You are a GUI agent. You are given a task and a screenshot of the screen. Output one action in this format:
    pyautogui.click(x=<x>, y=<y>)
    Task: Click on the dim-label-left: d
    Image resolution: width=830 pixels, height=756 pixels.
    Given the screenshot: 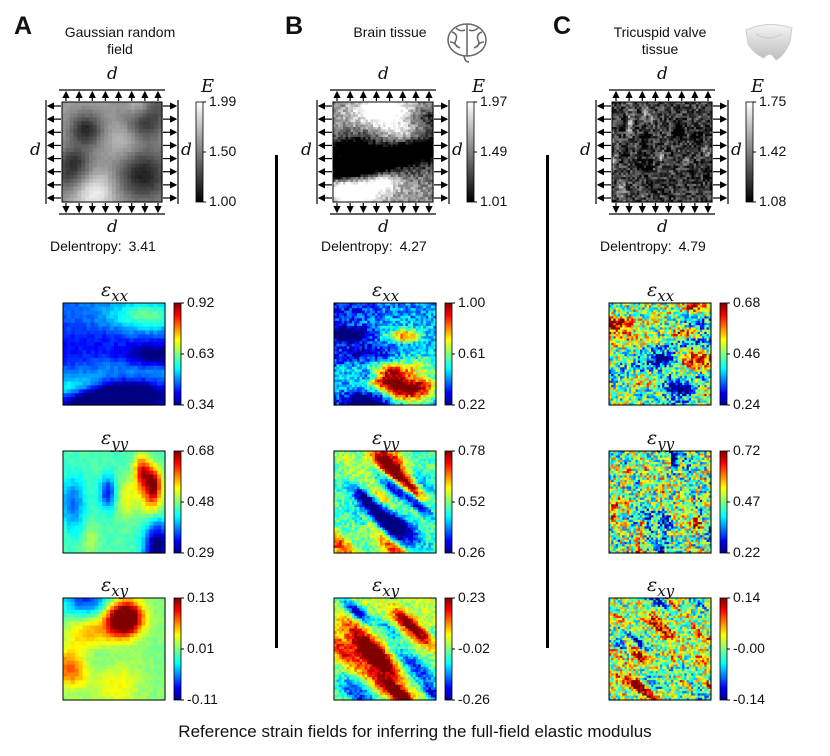 What is the action you would take?
    pyautogui.click(x=306, y=150)
    